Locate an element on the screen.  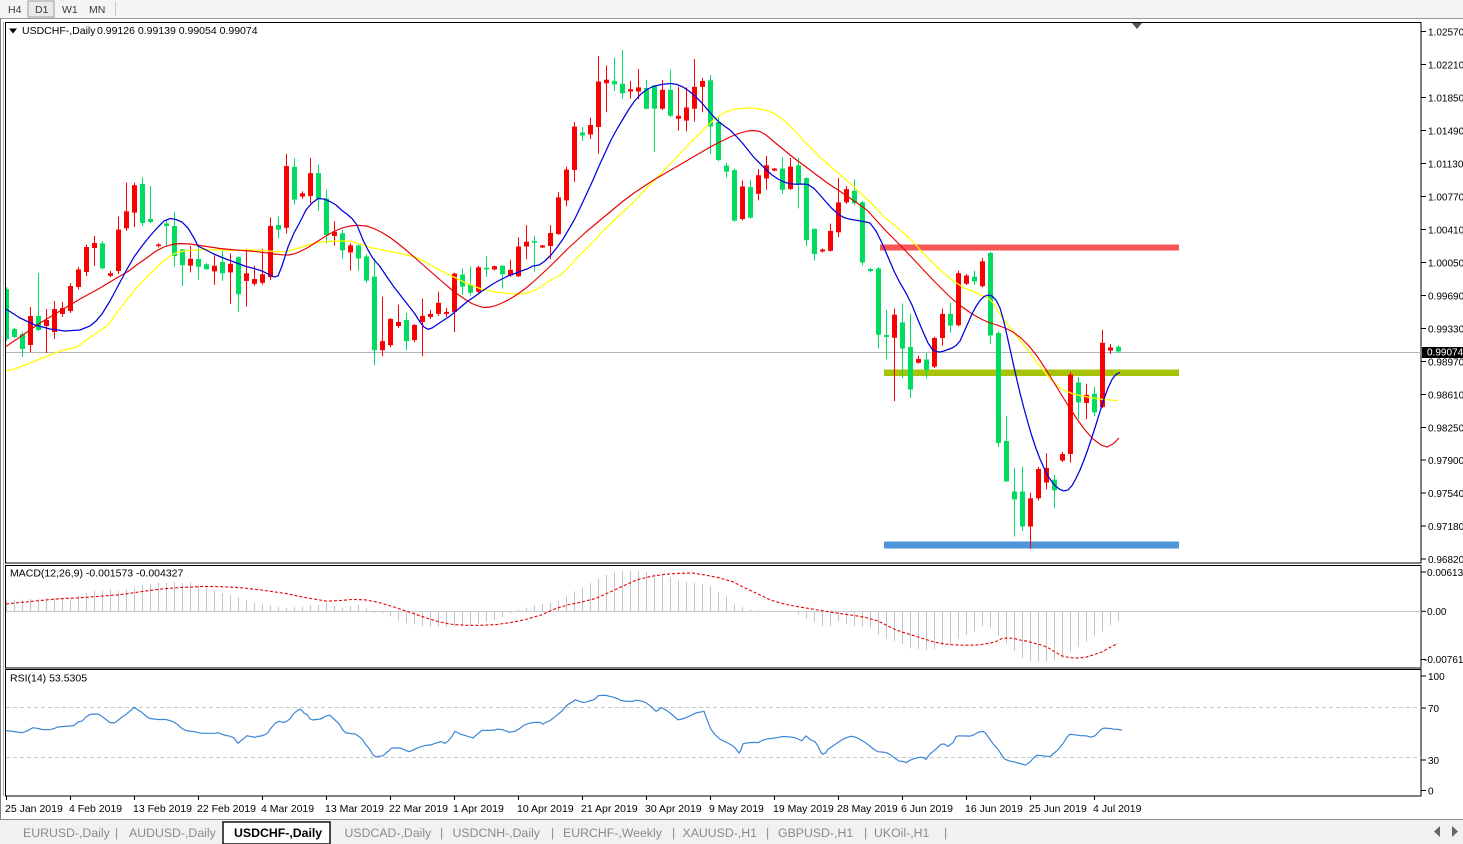
svg-text: 16 Jun 2019 is located at coordinates (994, 809).